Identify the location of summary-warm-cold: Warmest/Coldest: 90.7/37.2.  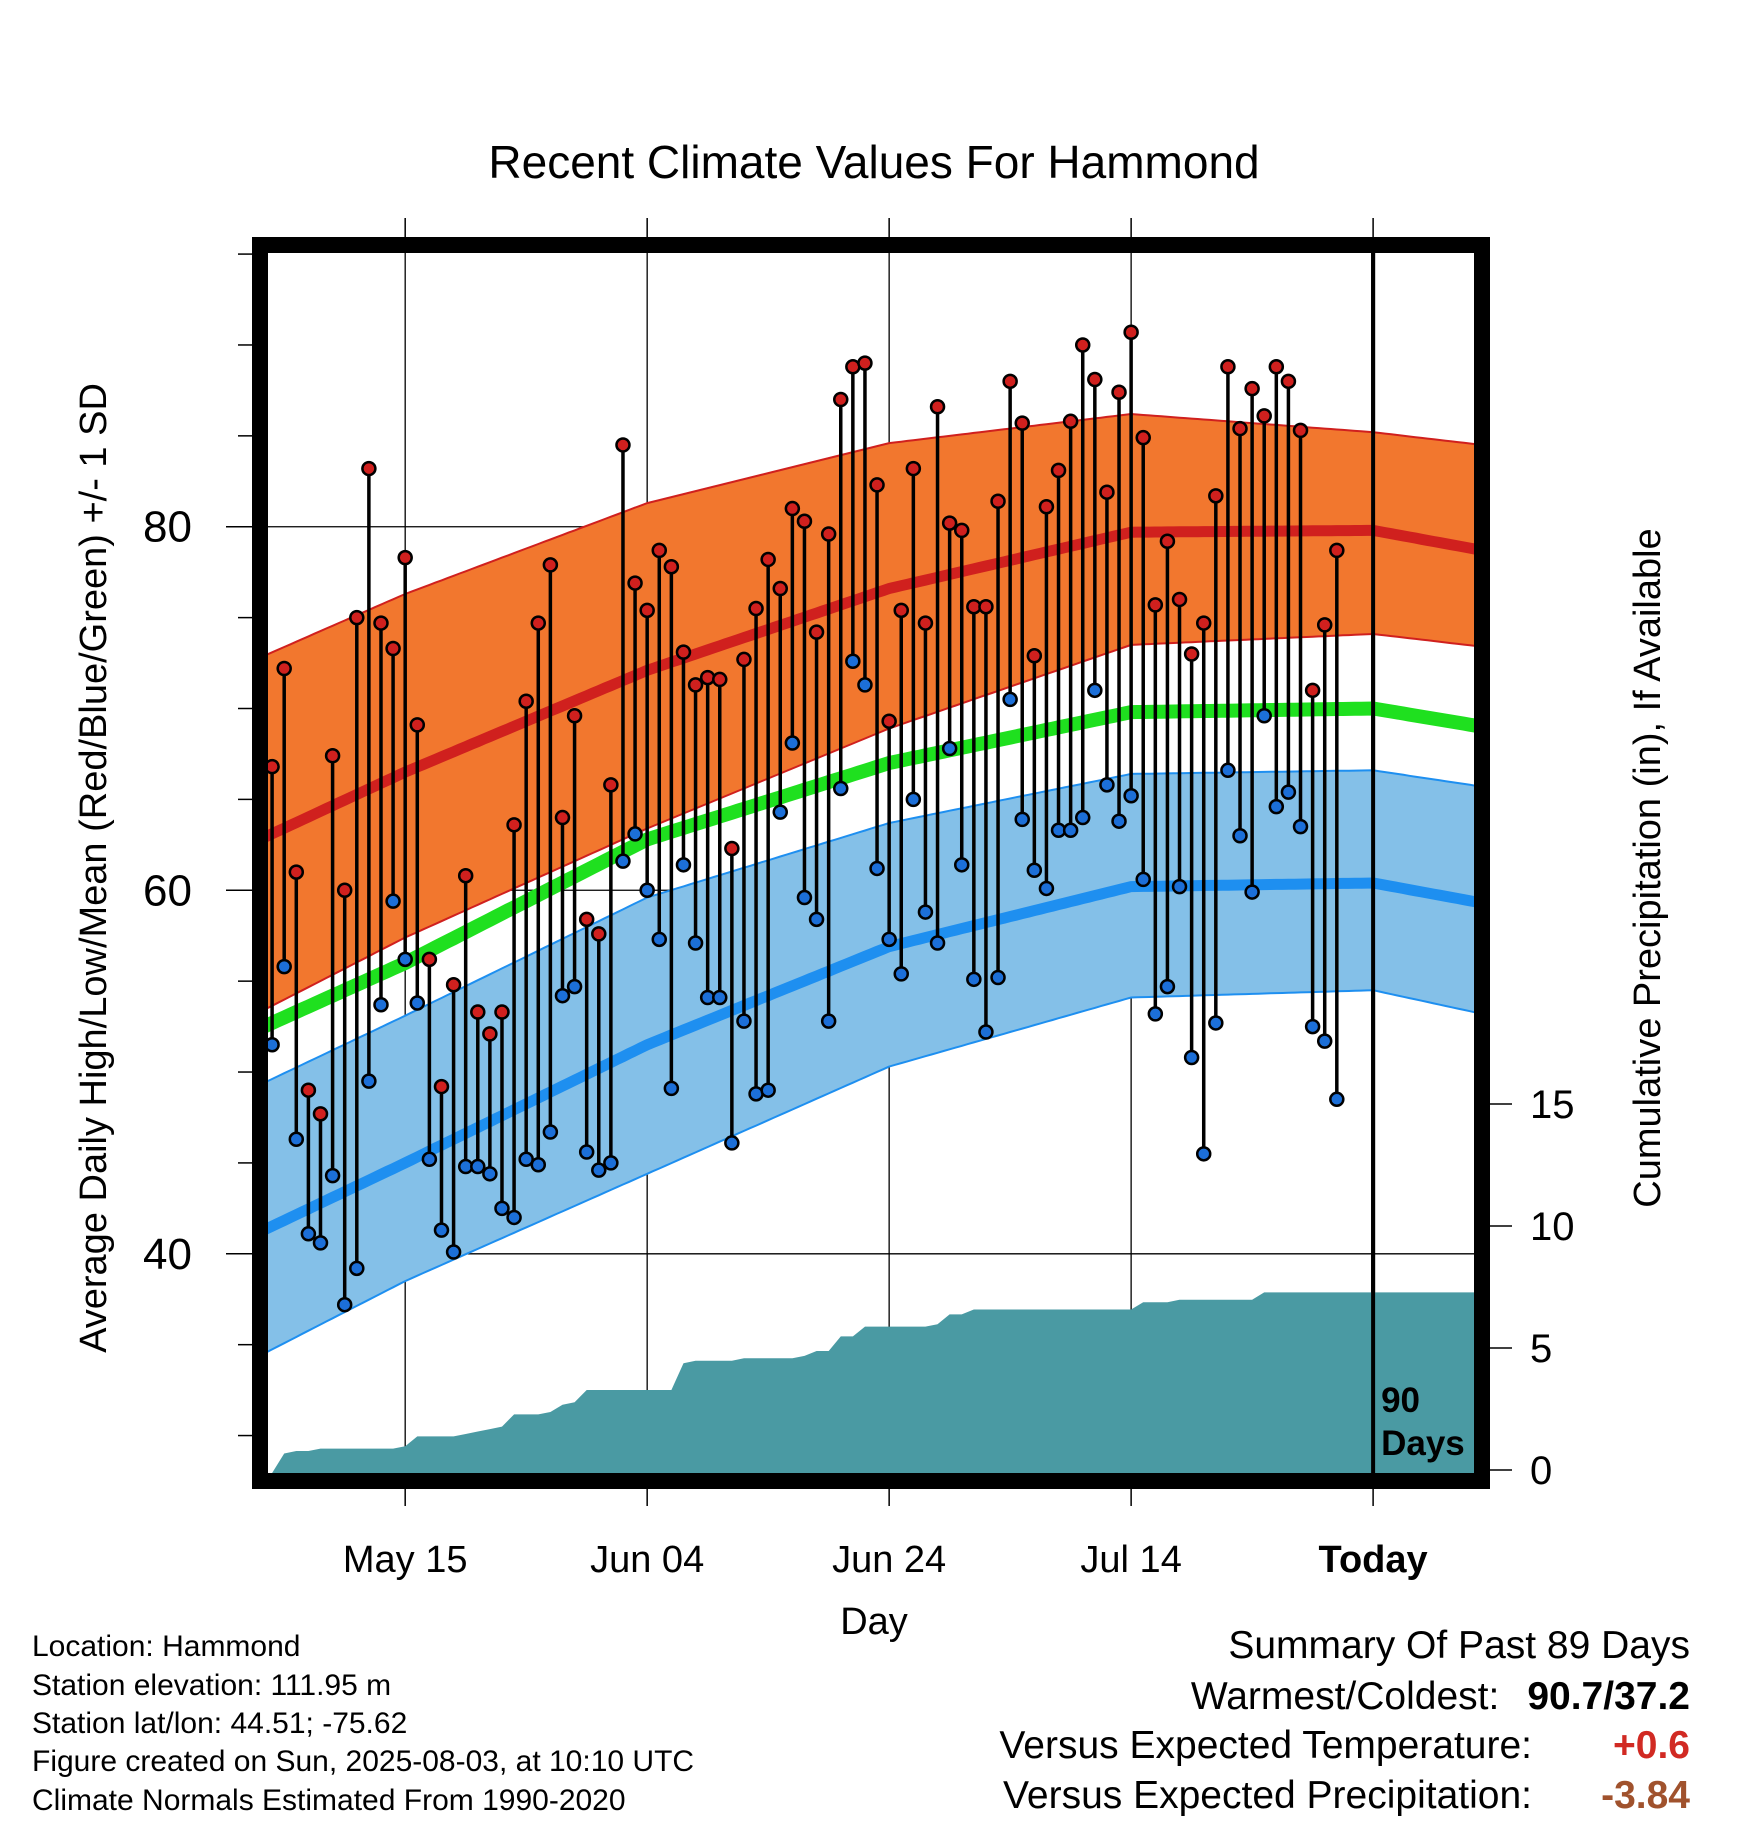
(1440, 1696).